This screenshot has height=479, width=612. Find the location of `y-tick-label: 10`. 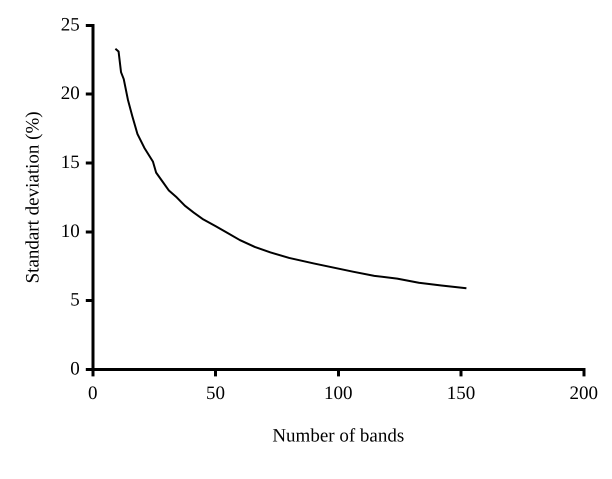

y-tick-label: 10 is located at coordinates (70, 231).